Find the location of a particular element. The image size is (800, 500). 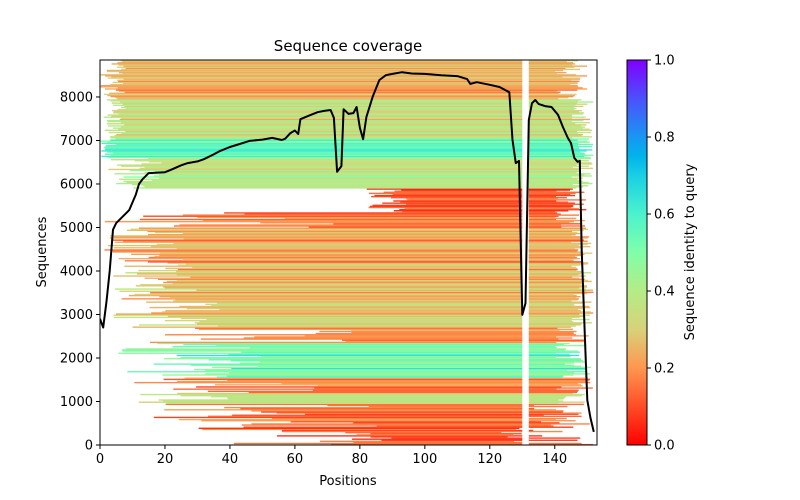

colorbar-tick: 0.2 is located at coordinates (661, 369).